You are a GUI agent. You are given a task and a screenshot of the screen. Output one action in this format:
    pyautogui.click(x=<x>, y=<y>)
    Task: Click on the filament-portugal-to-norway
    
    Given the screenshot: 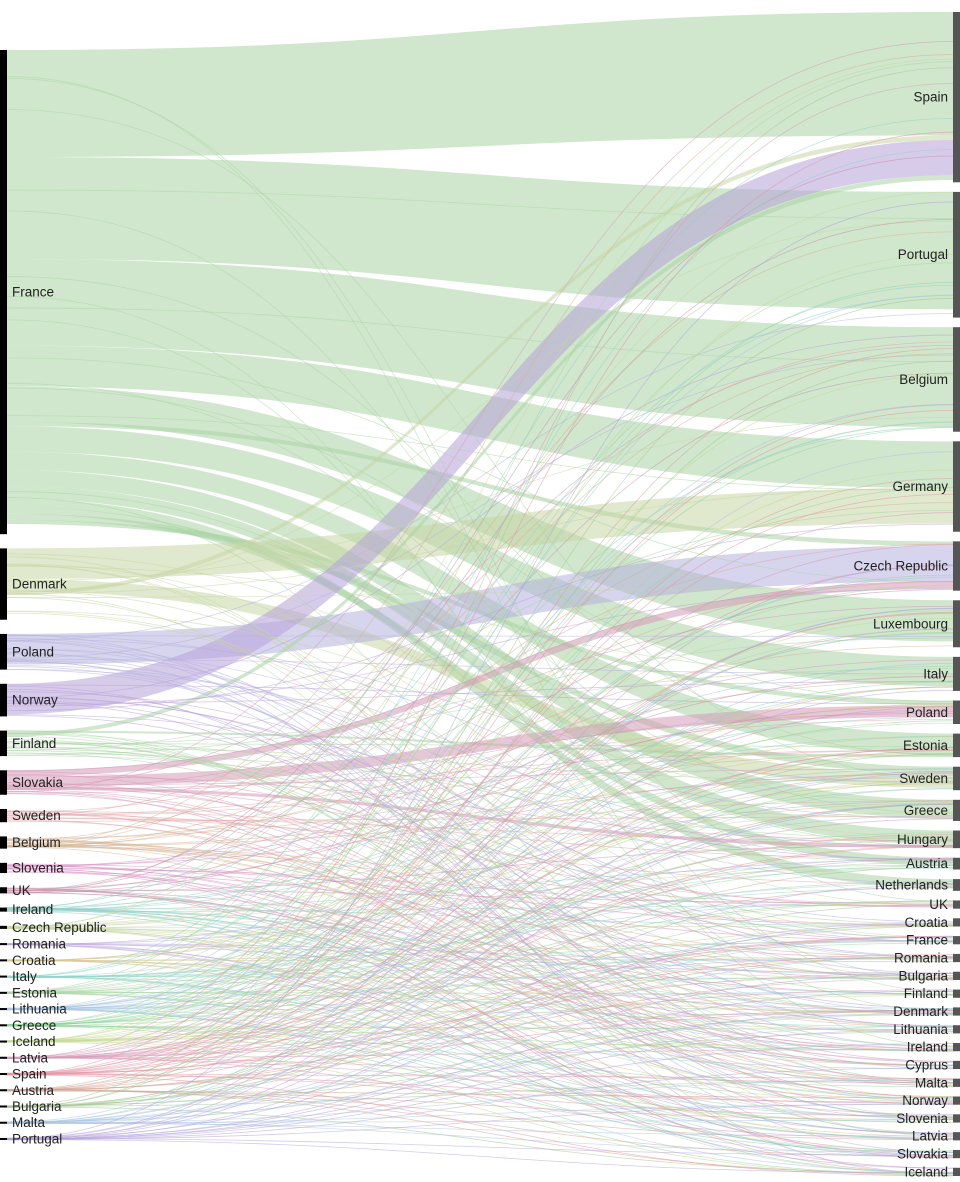 What is the action you would take?
    pyautogui.click(x=480, y=1121)
    